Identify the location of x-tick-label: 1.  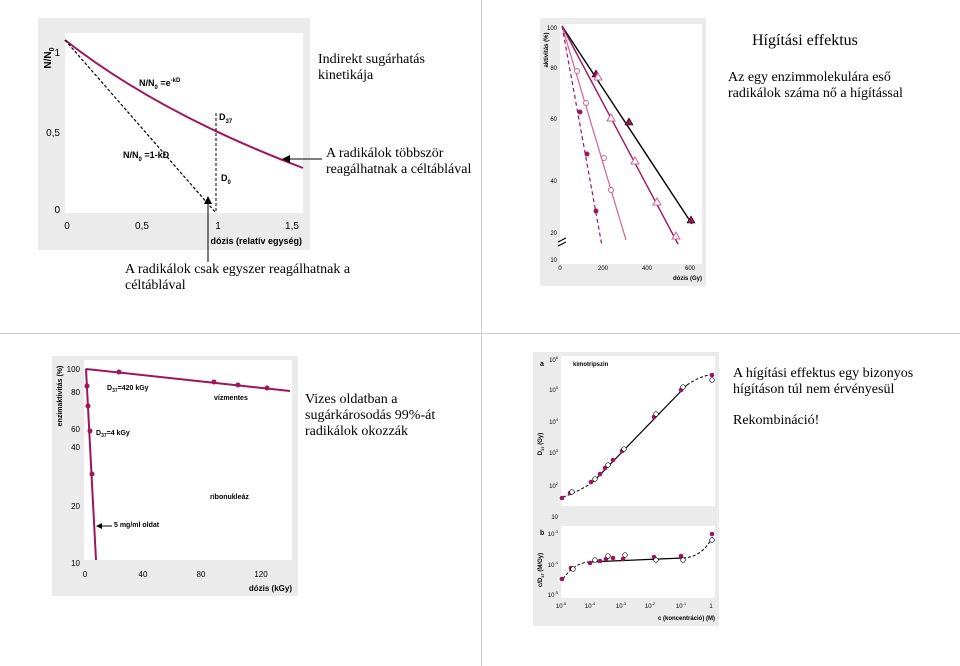
(218, 226).